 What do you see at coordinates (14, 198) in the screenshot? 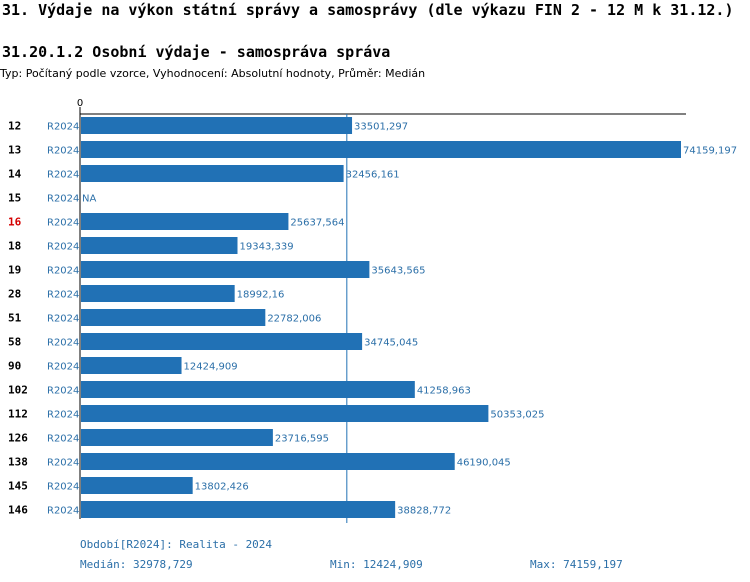
I see `category-label: 15` at bounding box center [14, 198].